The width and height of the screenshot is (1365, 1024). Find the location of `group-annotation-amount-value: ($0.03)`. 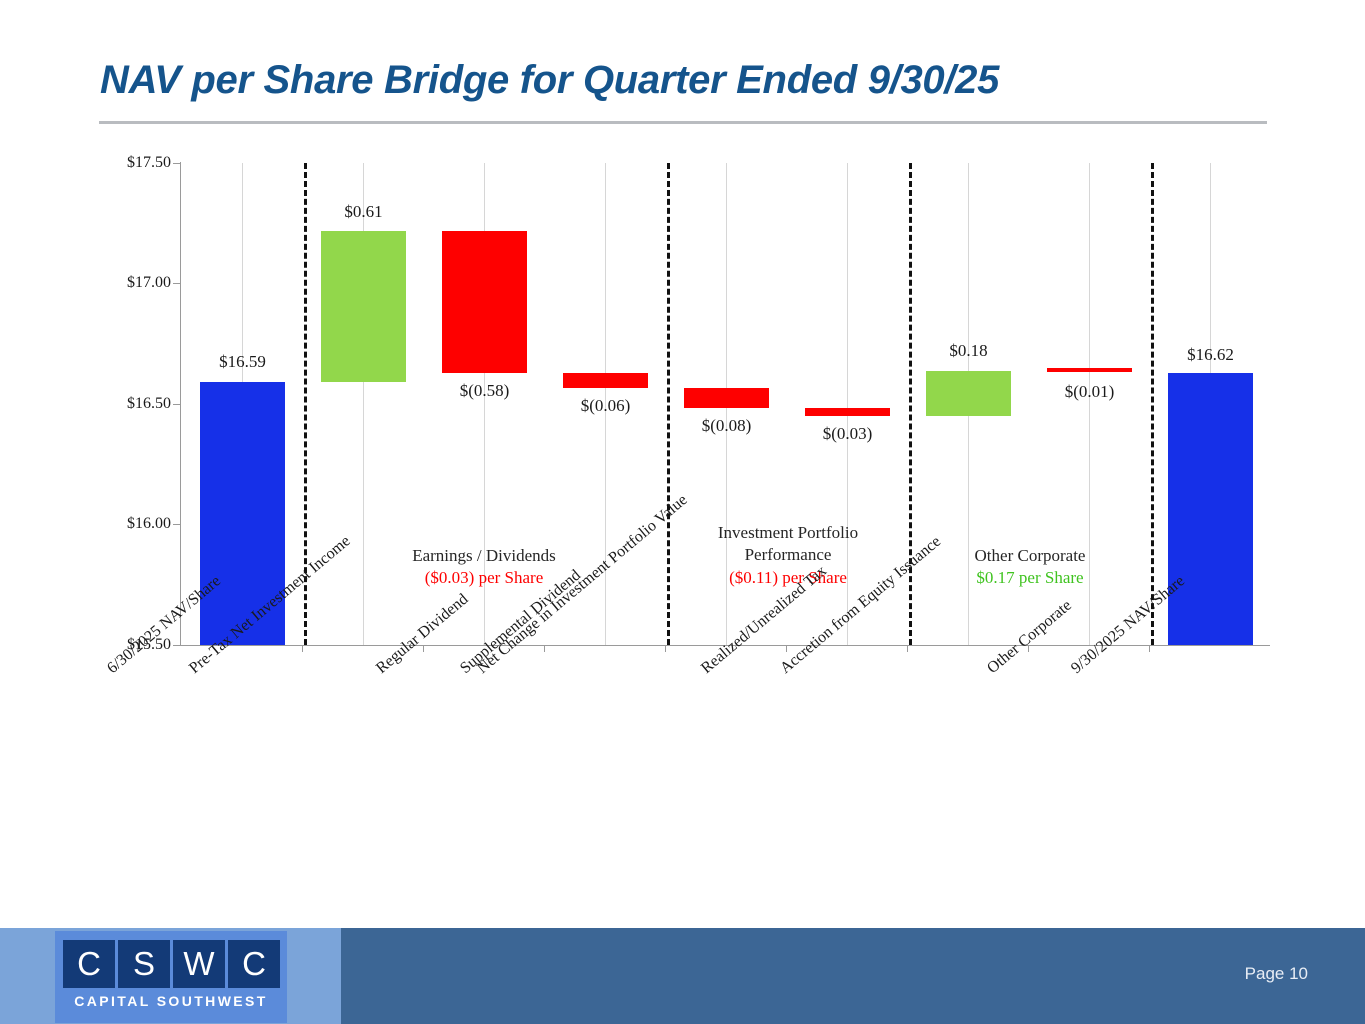

group-annotation-amount-value: ($0.03) is located at coordinates (449, 578).